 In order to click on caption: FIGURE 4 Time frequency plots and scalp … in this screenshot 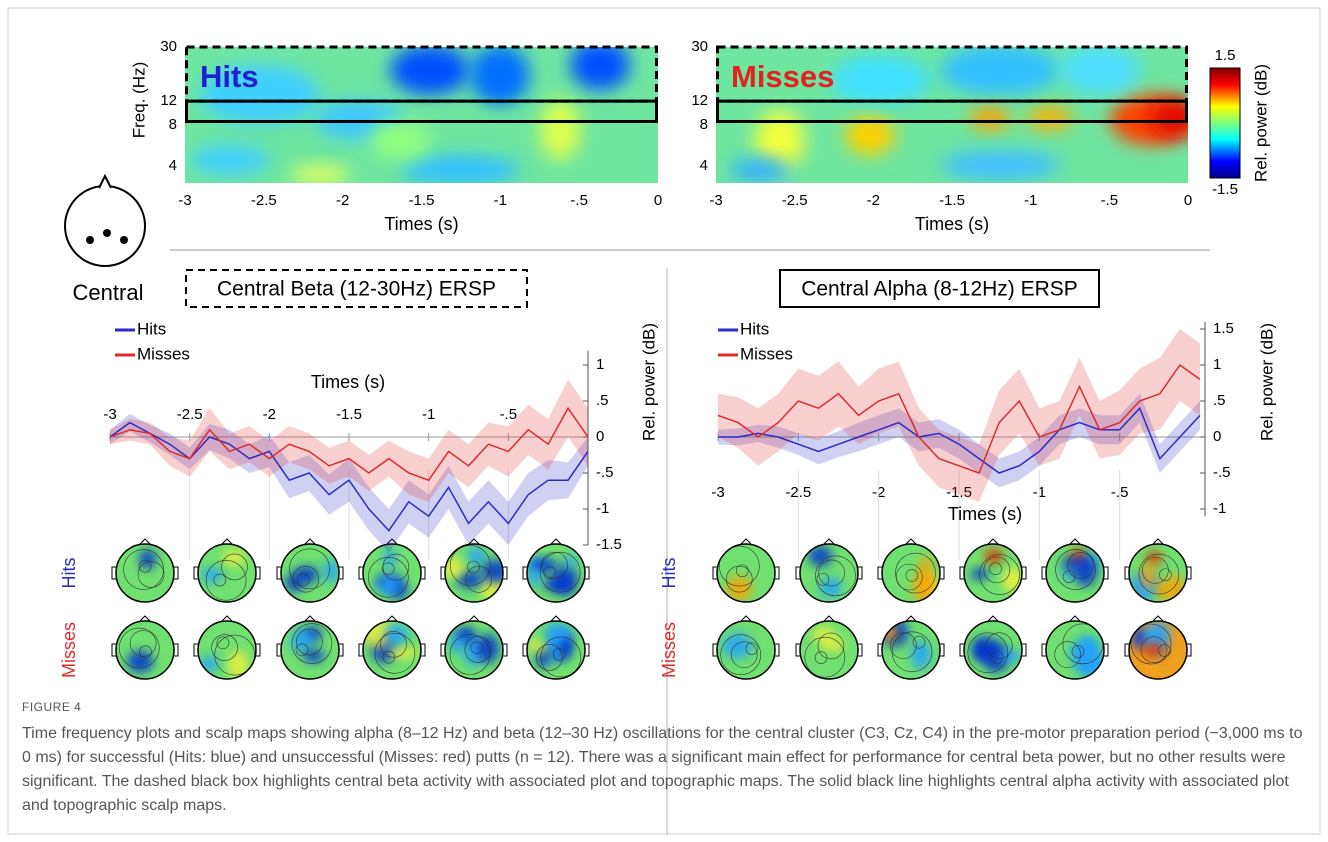, I will do `click(664, 759)`.